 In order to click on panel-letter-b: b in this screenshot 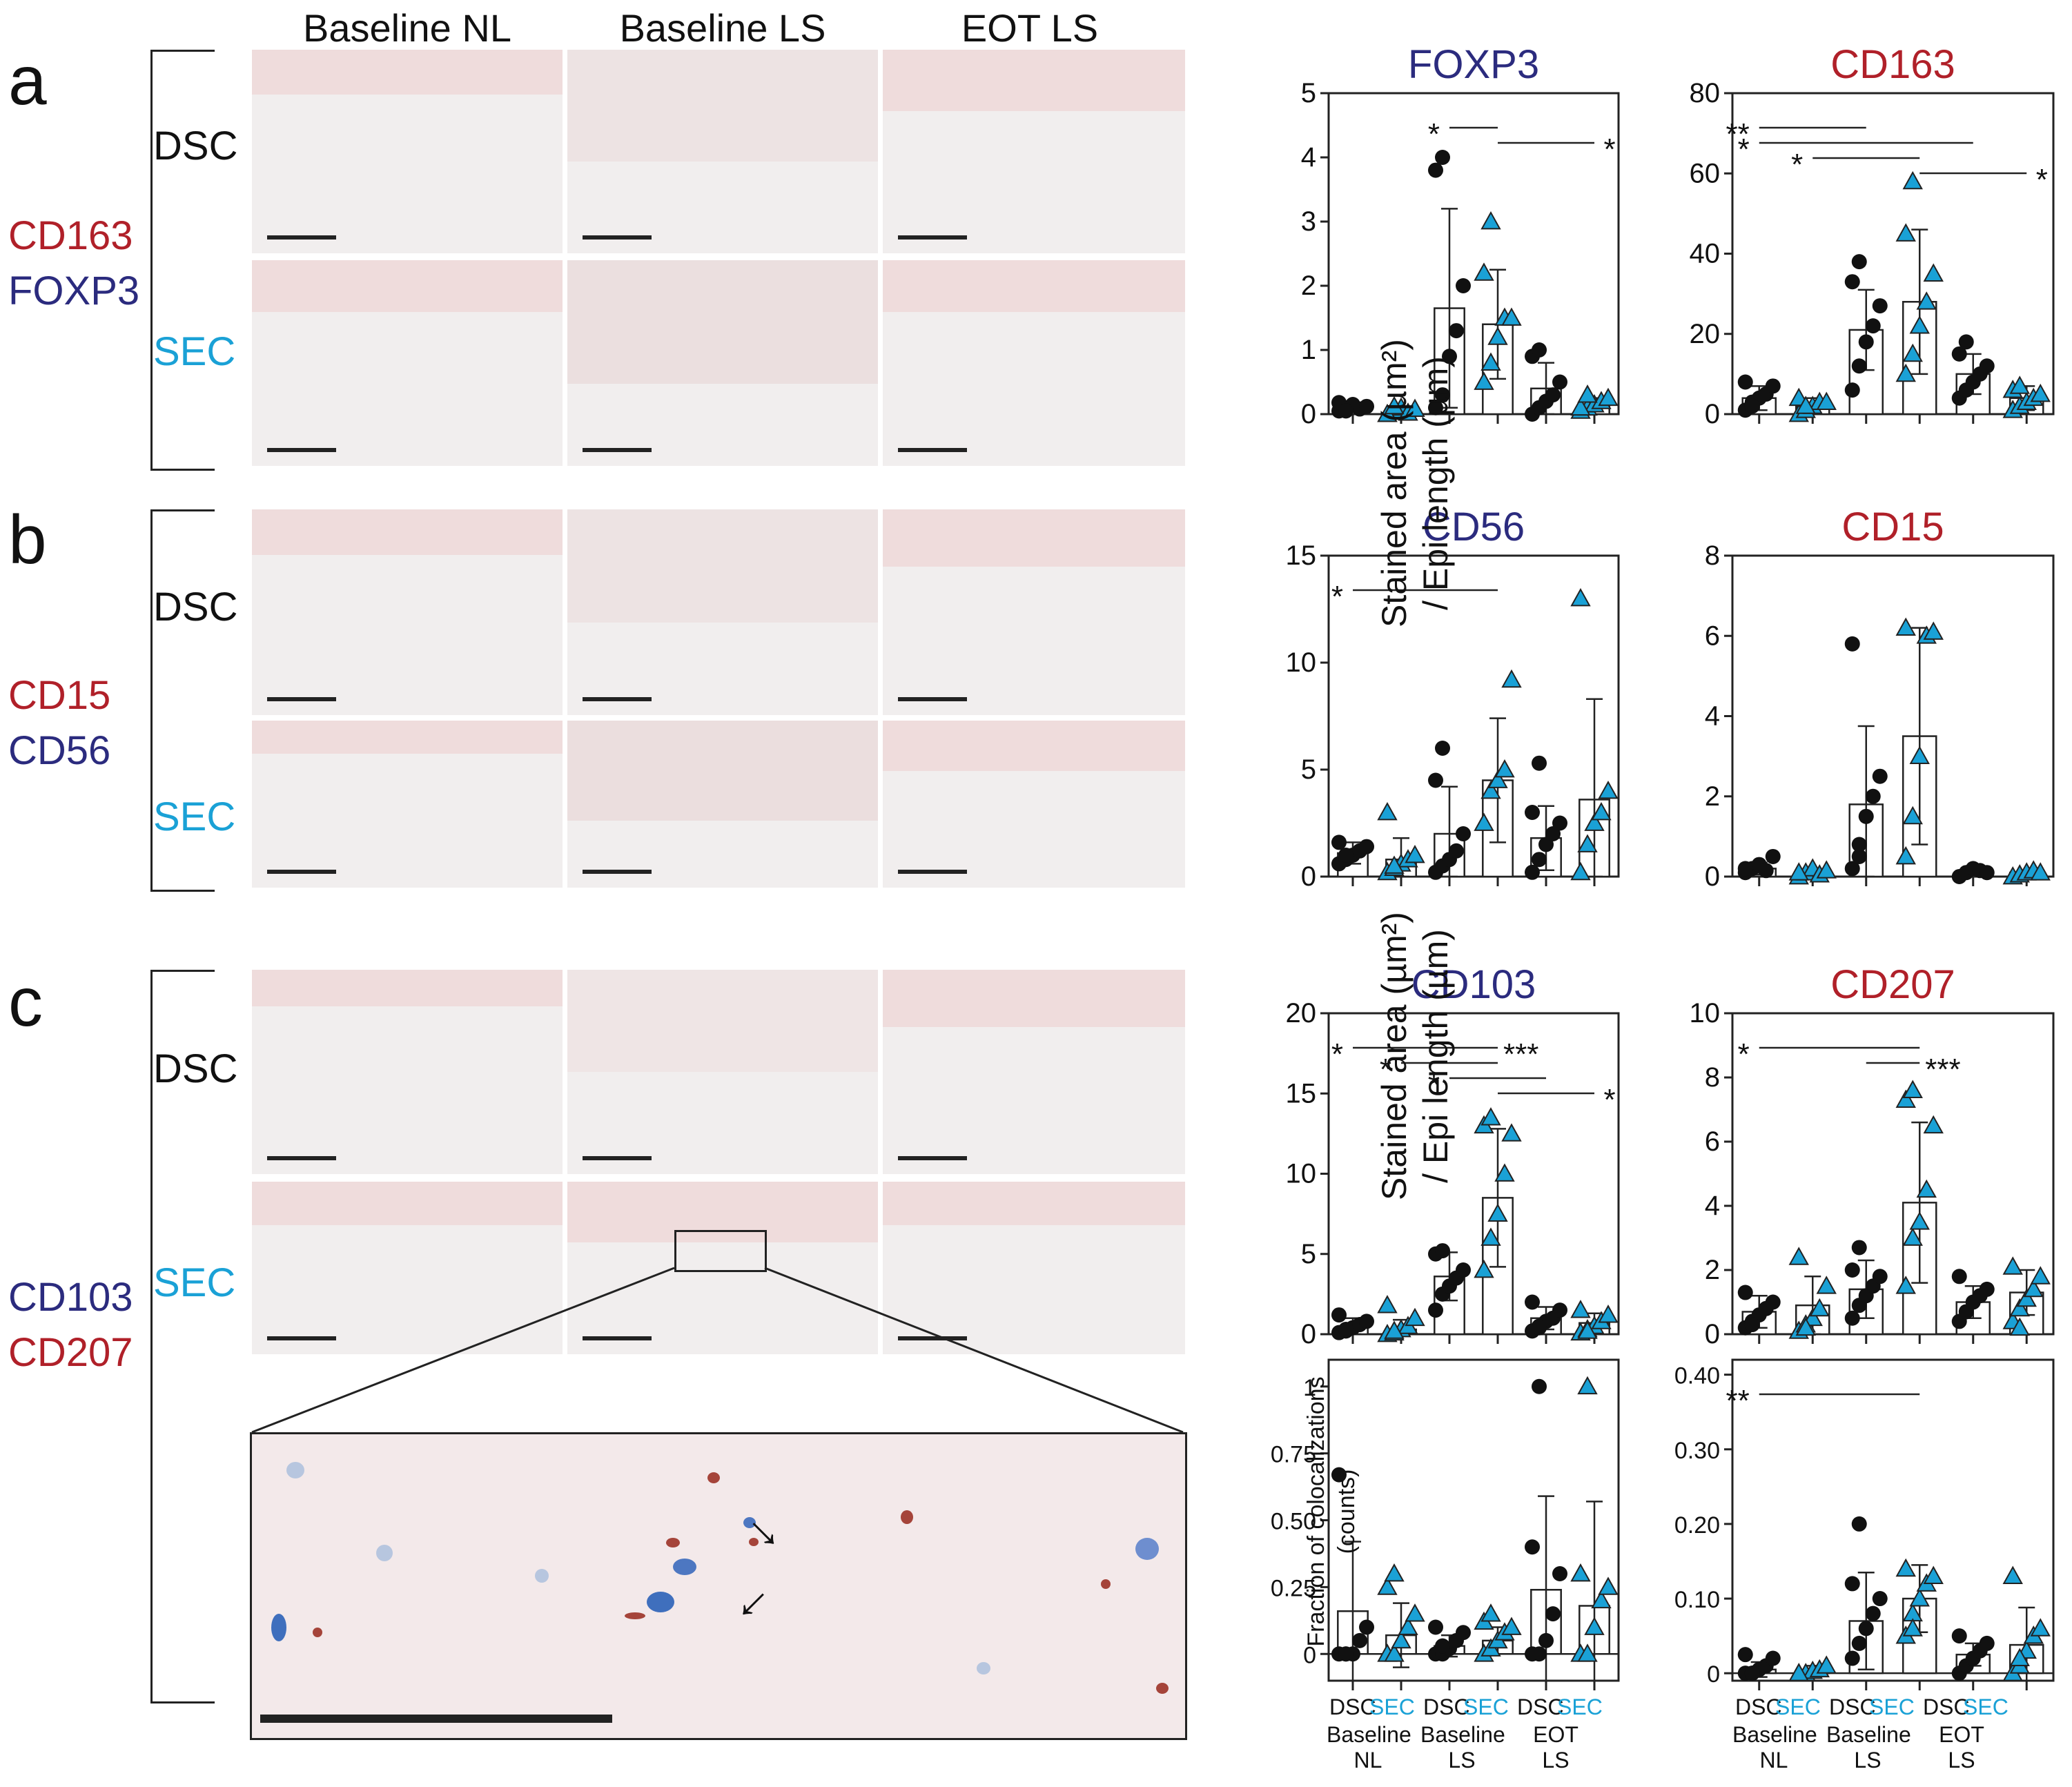, I will do `click(28, 539)`.